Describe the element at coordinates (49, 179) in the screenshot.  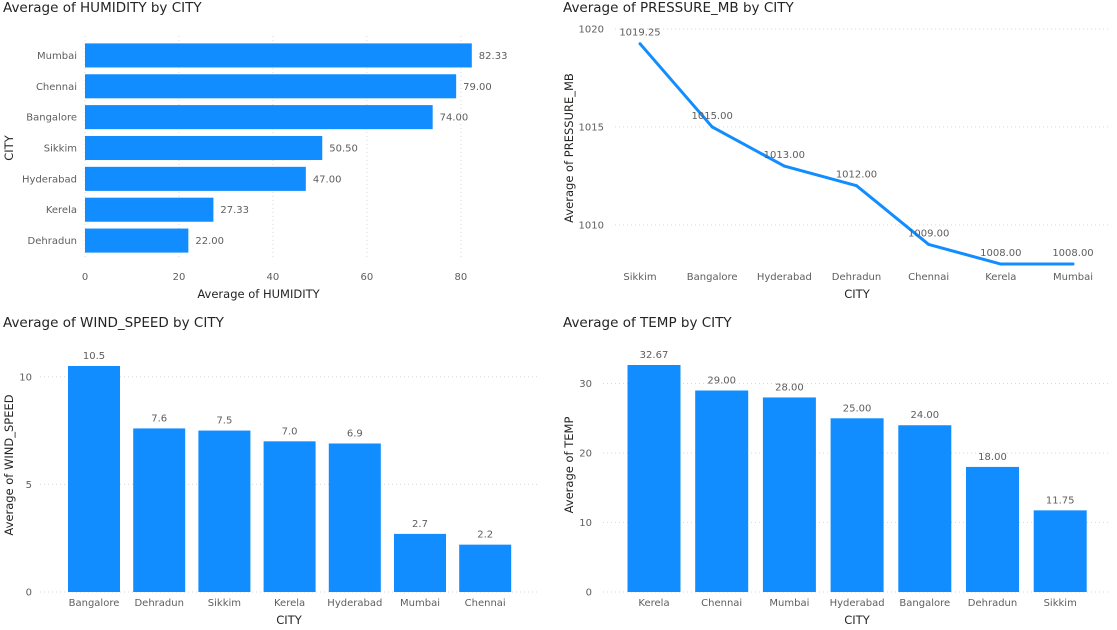
I see `y-tick-label: Hyderabad` at that location.